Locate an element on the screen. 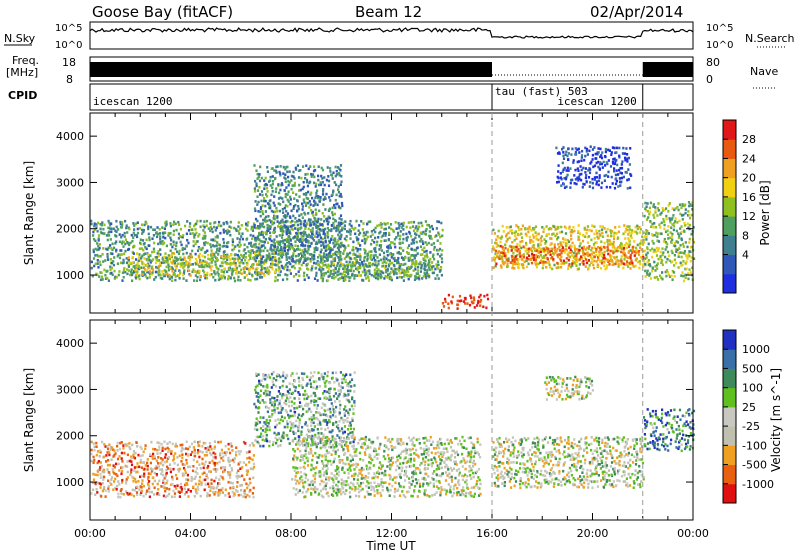 The height and width of the screenshot is (554, 800). nave-right-tick-top: 80 is located at coordinates (713, 62).